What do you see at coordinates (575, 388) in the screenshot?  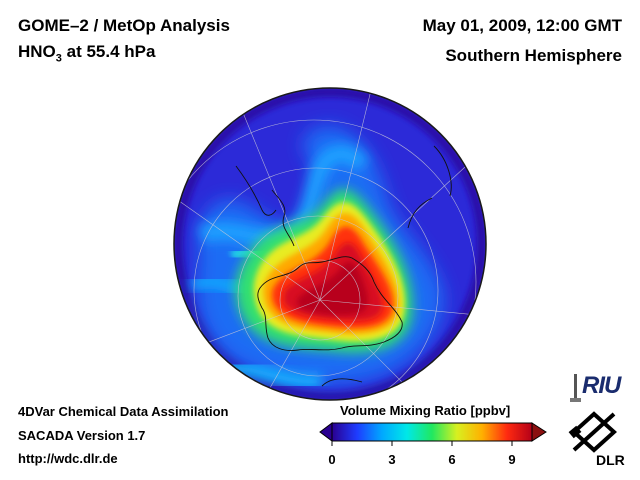 I see `riu-logo-mark` at bounding box center [575, 388].